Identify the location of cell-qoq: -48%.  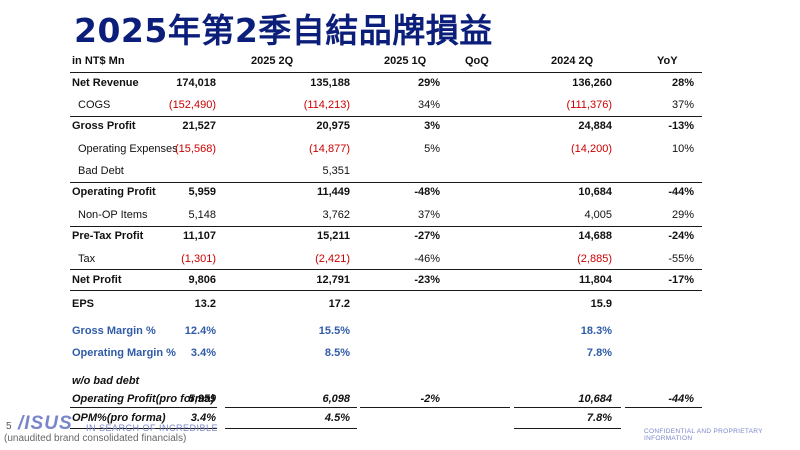
(427, 192).